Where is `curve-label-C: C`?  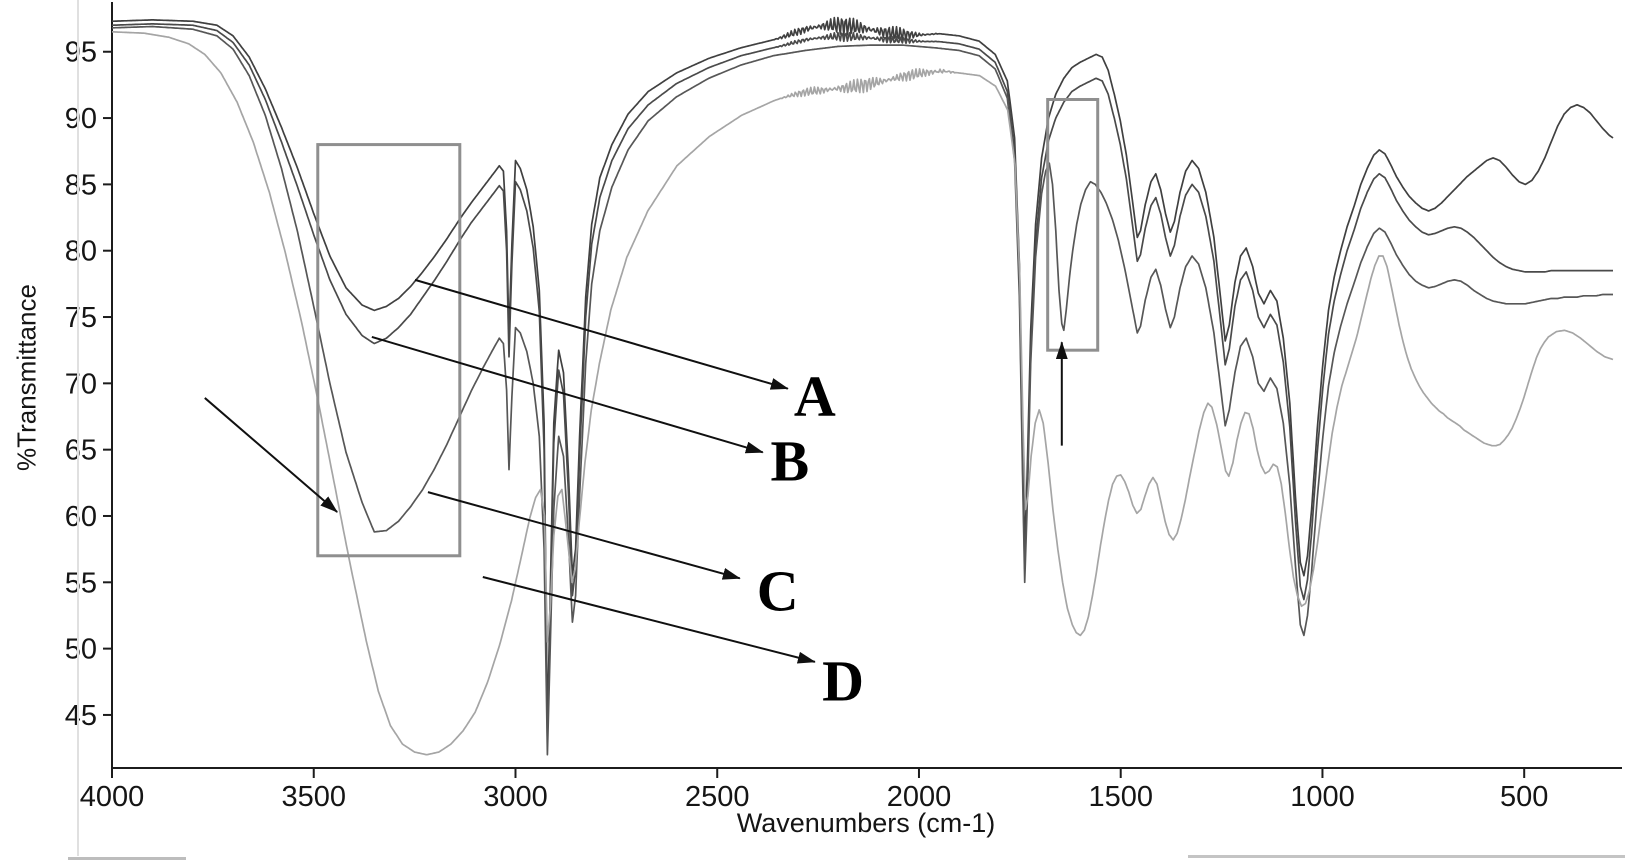 curve-label-C: C is located at coordinates (778, 590).